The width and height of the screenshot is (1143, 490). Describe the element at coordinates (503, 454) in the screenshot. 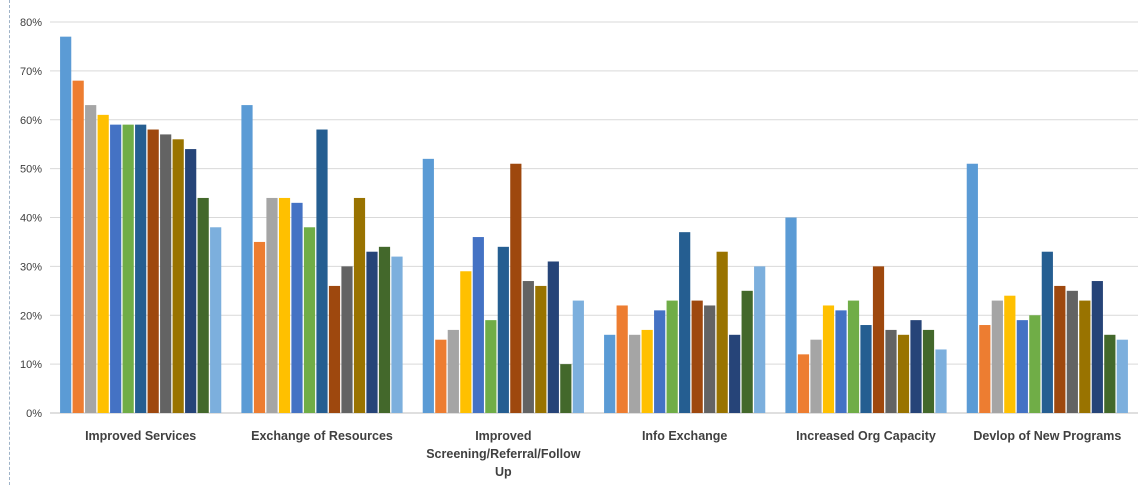

I see `x-tick-label: Improved Screening/Referral/Follow Up` at that location.